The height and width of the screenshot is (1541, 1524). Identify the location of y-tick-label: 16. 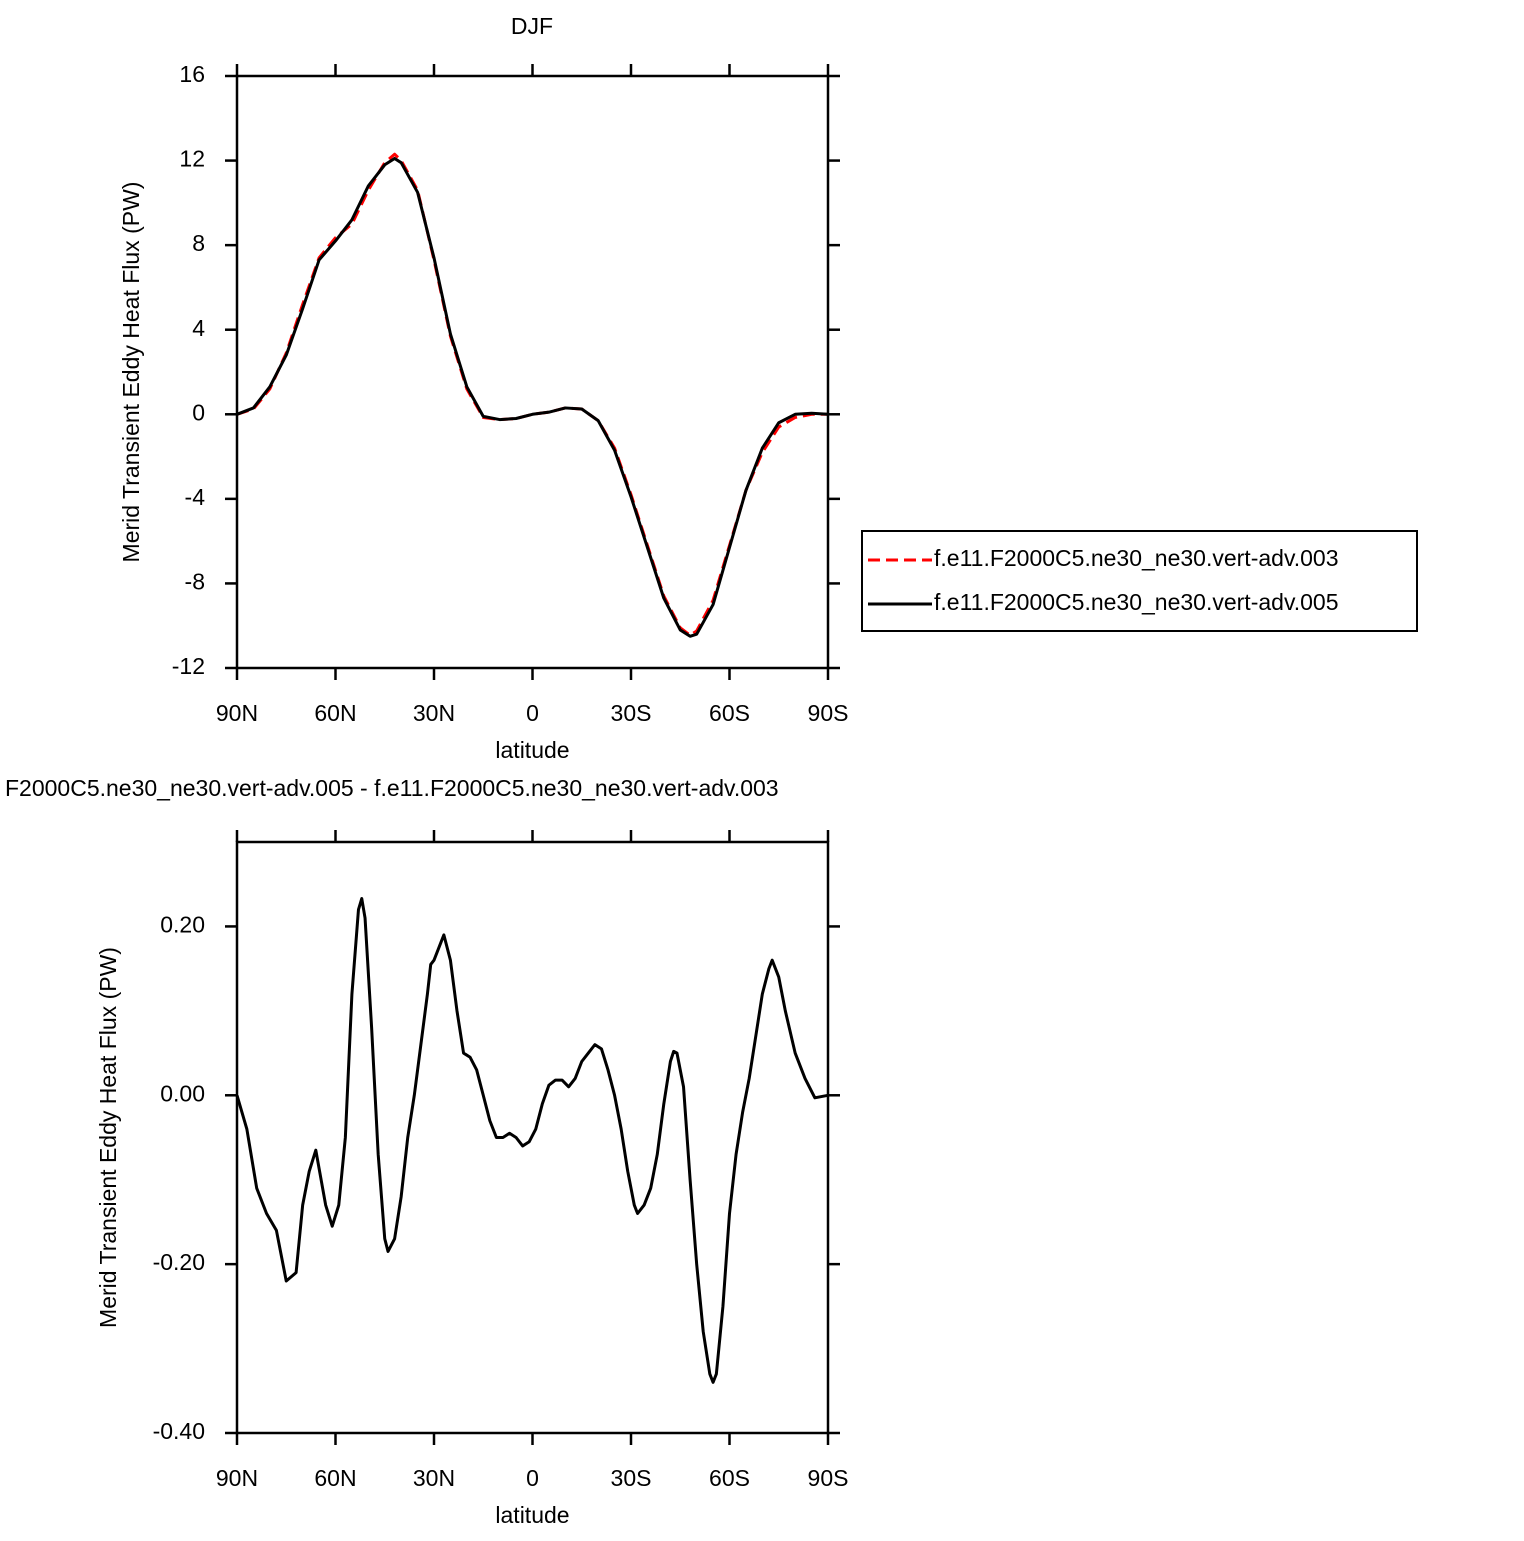
(192, 74).